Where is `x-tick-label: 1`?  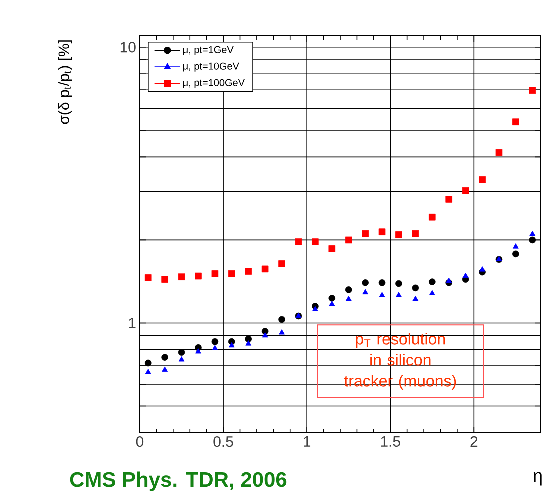
x-tick-label: 1 is located at coordinates (307, 441).